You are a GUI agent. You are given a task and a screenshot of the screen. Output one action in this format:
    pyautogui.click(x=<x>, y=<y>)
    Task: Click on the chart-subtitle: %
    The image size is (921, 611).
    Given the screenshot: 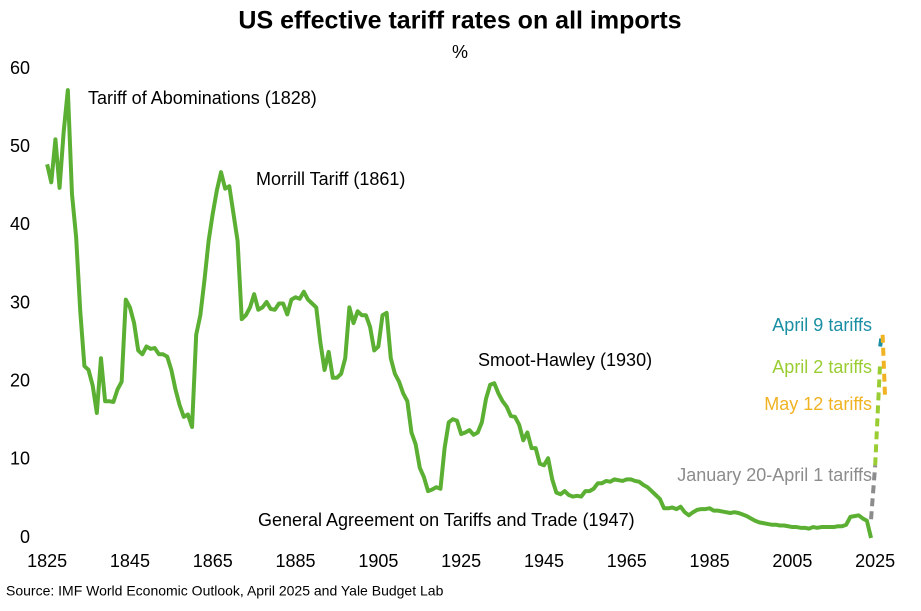 What is the action you would take?
    pyautogui.click(x=460, y=52)
    